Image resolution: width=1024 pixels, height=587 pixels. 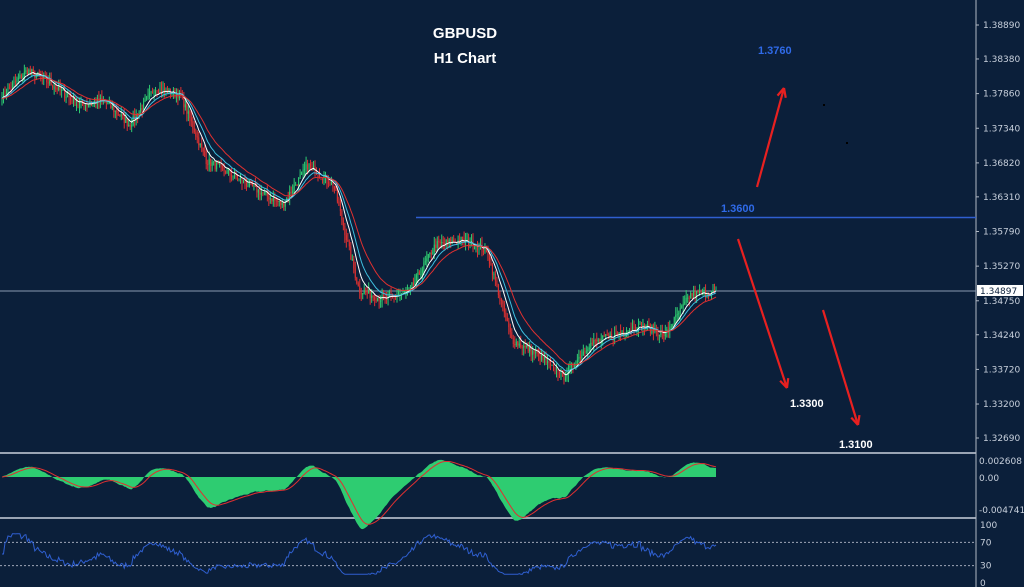 What do you see at coordinates (1001, 233) in the screenshot?
I see `price-tick-label: 1.35790` at bounding box center [1001, 233].